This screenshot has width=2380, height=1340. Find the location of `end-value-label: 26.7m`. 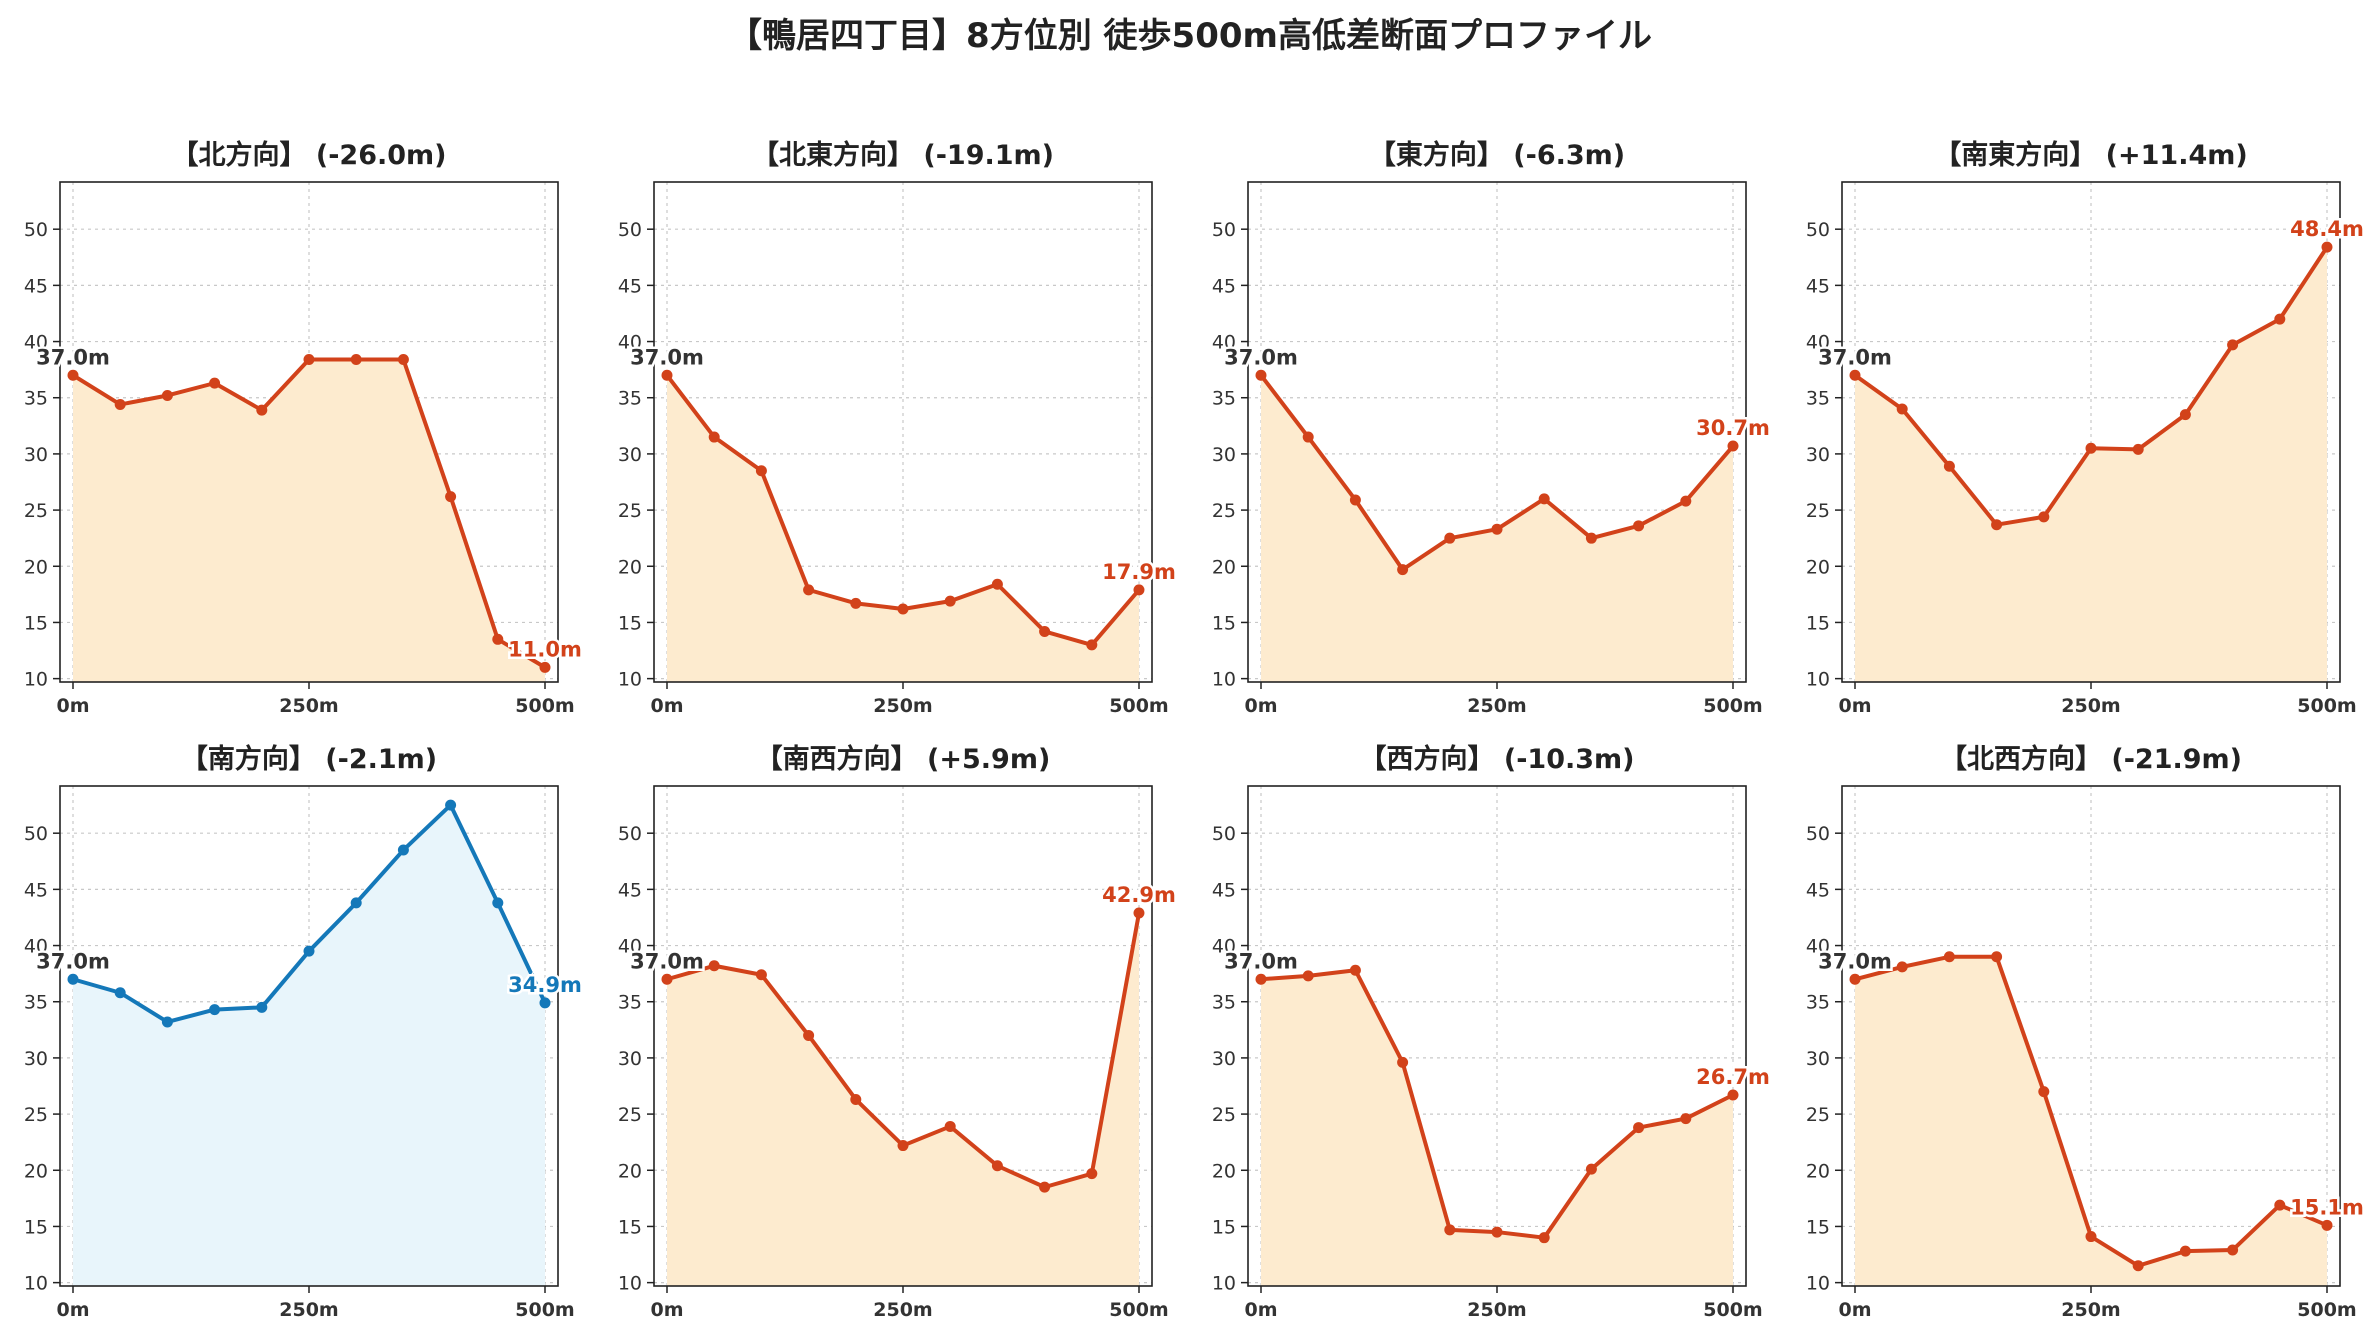

end-value-label: 26.7m is located at coordinates (1733, 1077).